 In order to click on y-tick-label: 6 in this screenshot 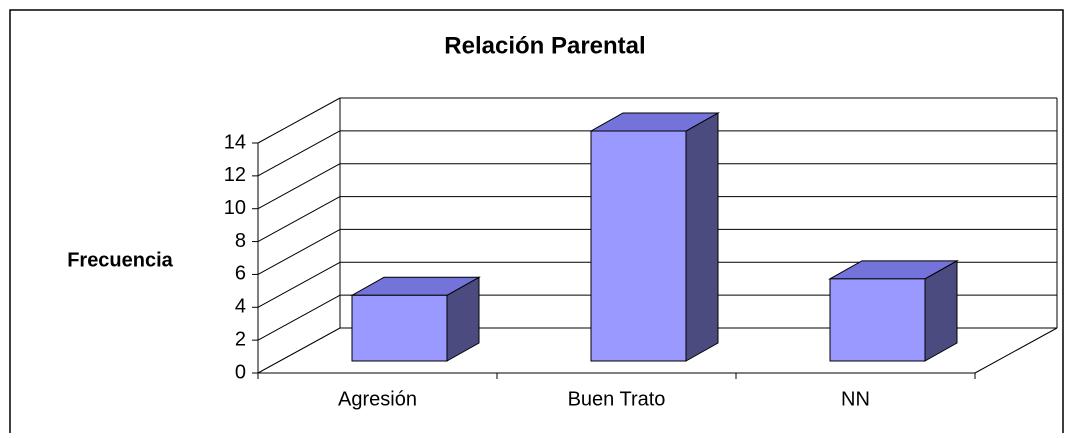, I will do `click(240, 274)`.